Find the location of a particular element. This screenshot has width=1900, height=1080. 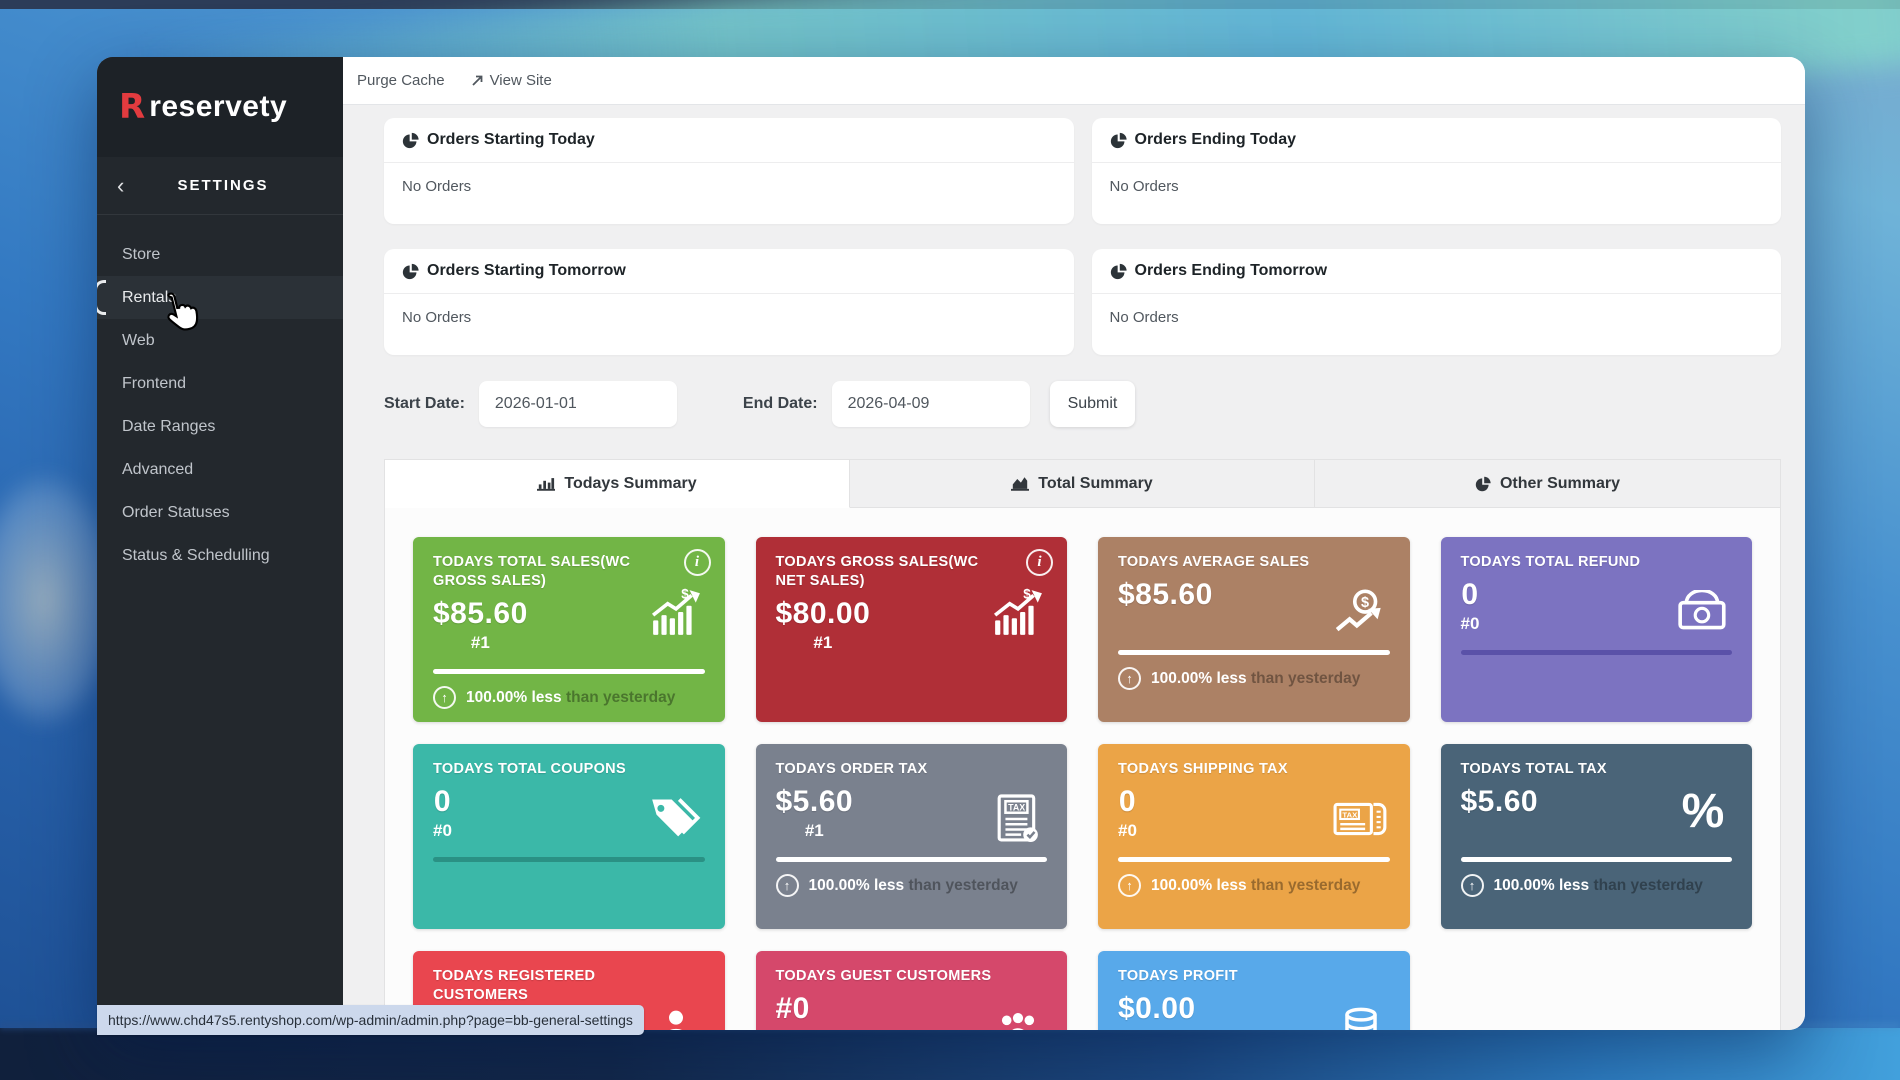

stat-card-total-refund: TODAYS TOTAL REFUND 0 #0 is located at coordinates (1596, 629).